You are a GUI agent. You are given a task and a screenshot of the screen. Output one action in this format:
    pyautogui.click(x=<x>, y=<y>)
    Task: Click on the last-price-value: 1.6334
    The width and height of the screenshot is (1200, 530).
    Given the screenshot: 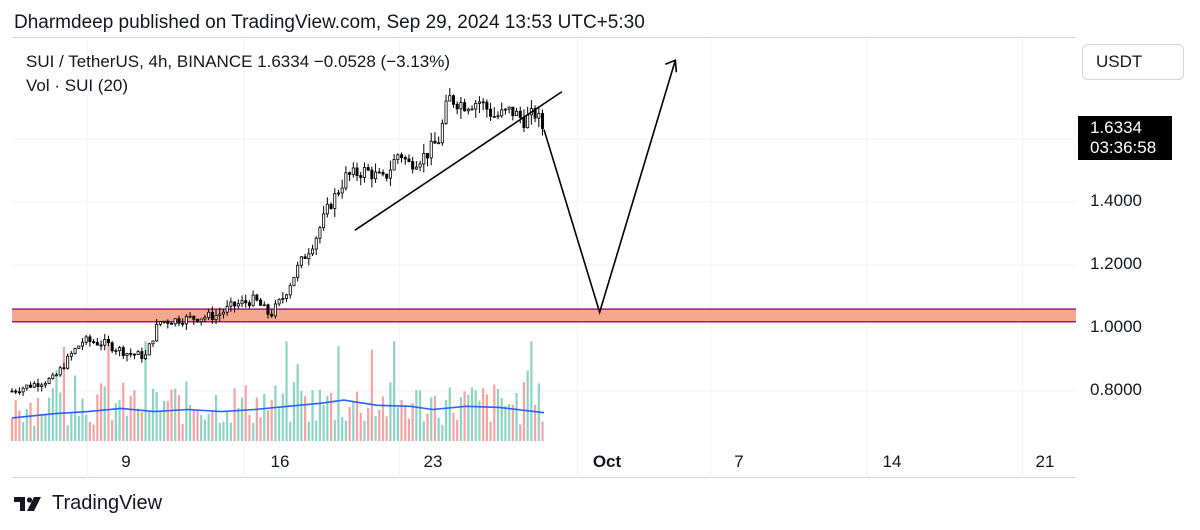 What is the action you would take?
    pyautogui.click(x=1116, y=127)
    